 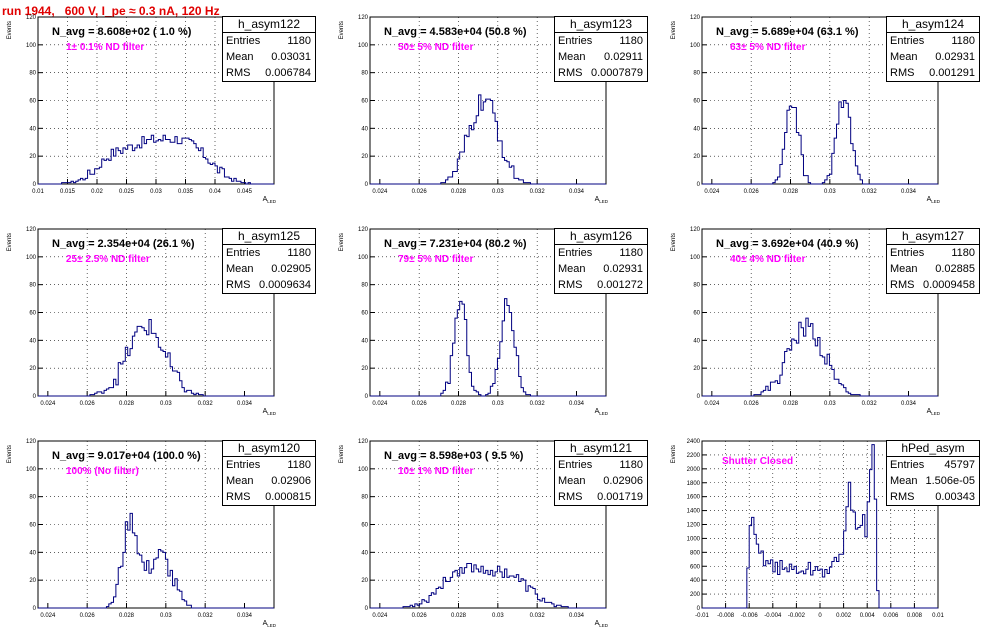 What do you see at coordinates (694, 484) in the screenshot?
I see `y-tick-label: 1800` at bounding box center [694, 484].